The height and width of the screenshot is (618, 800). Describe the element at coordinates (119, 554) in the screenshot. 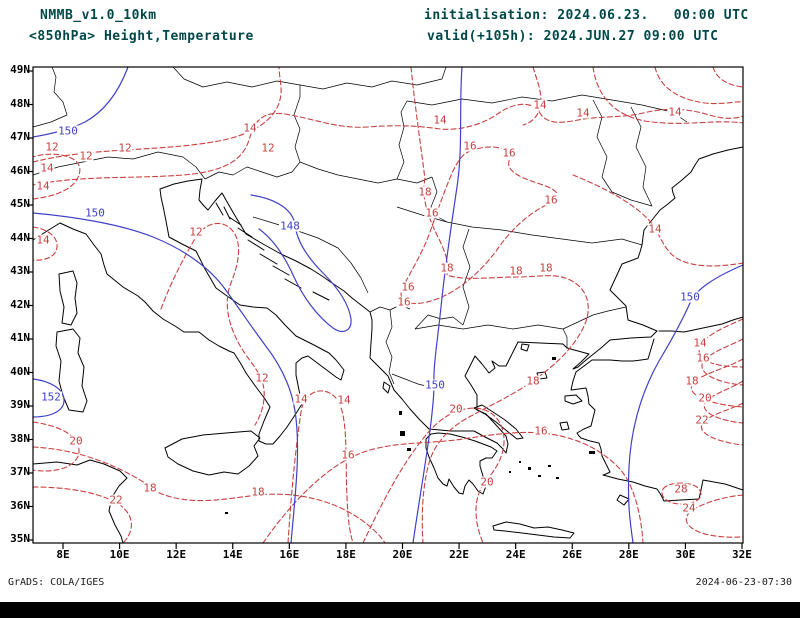

I see `lon-label: 10E` at that location.